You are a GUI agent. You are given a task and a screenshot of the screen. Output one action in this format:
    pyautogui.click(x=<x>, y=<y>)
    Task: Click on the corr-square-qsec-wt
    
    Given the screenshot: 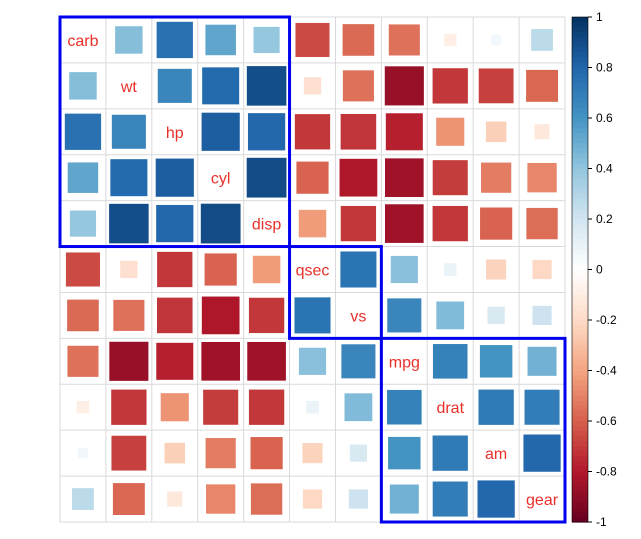 What is the action you would take?
    pyautogui.click(x=129, y=269)
    